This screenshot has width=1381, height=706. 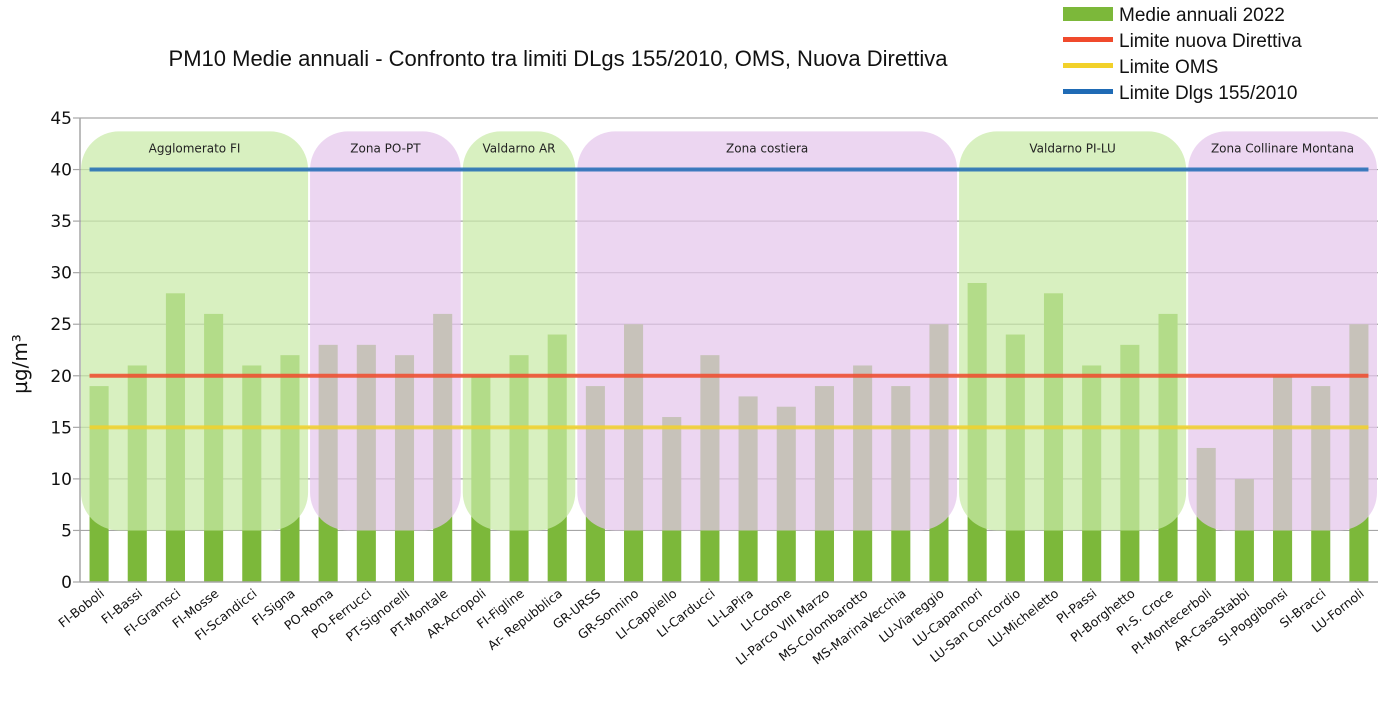 What do you see at coordinates (1088, 14) in the screenshot?
I see `legend-swatch-bar` at bounding box center [1088, 14].